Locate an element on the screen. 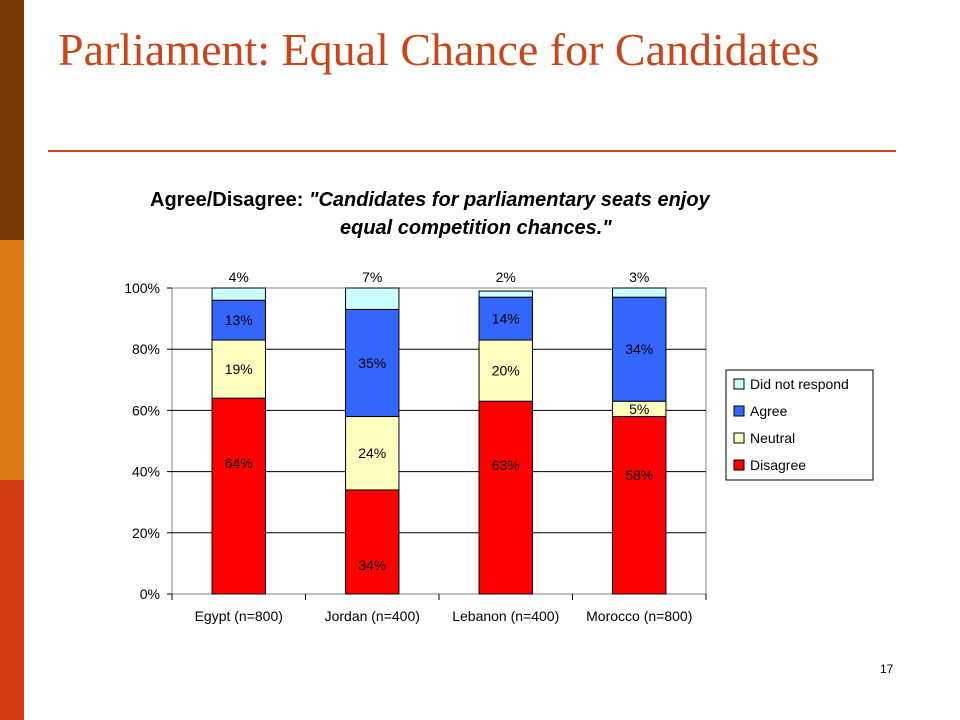 The height and width of the screenshot is (720, 960). data-label: 35% is located at coordinates (372, 363).